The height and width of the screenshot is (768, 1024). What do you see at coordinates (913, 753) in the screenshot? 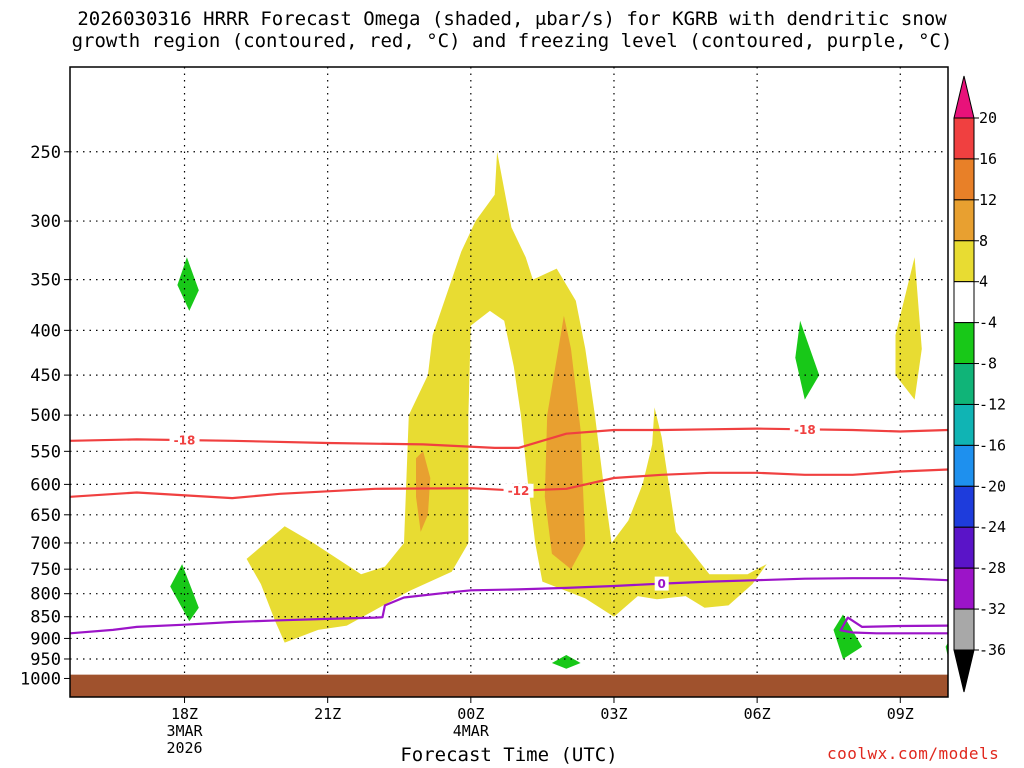
I see `site-credit: coolwx.com/models` at bounding box center [913, 753].